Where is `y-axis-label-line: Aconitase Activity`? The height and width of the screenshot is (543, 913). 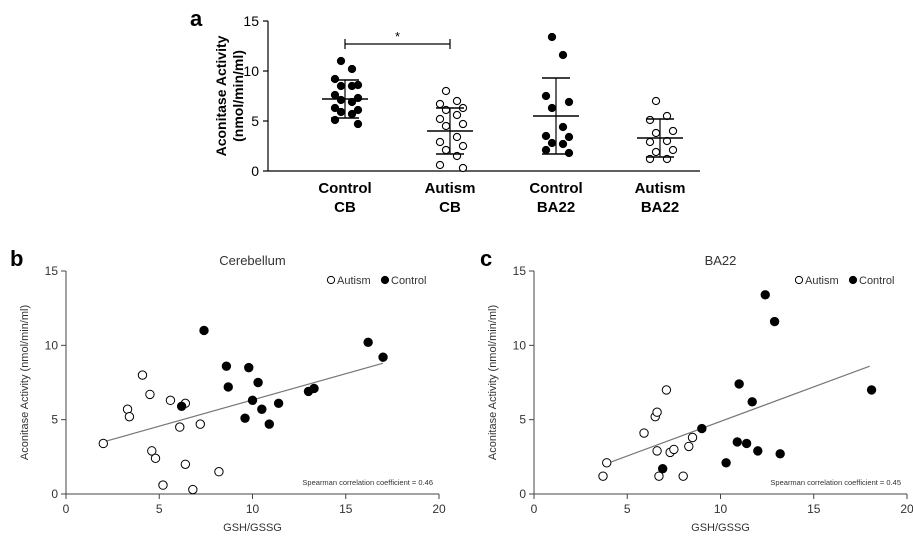 y-axis-label-line: Aconitase Activity is located at coordinates (221, 95).